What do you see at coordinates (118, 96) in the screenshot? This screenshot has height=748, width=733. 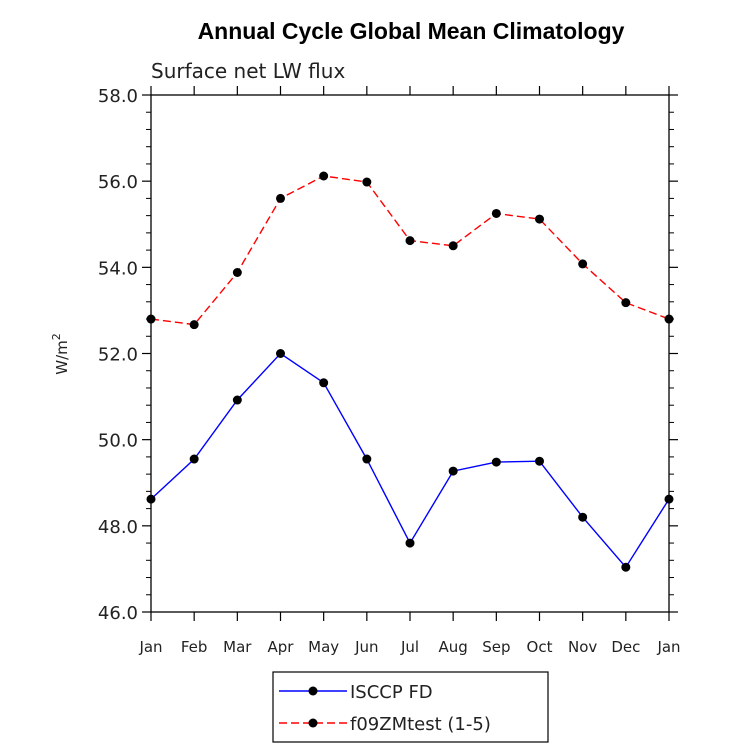 I see `y-tick-label: 58.0` at bounding box center [118, 96].